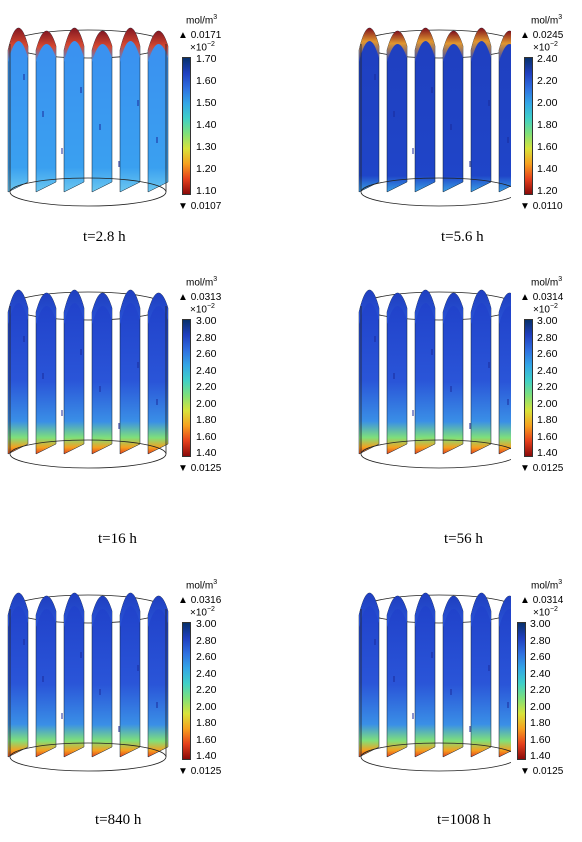 This screenshot has width=582, height=842. I want to click on time-caption: t=16 h, so click(117, 539).